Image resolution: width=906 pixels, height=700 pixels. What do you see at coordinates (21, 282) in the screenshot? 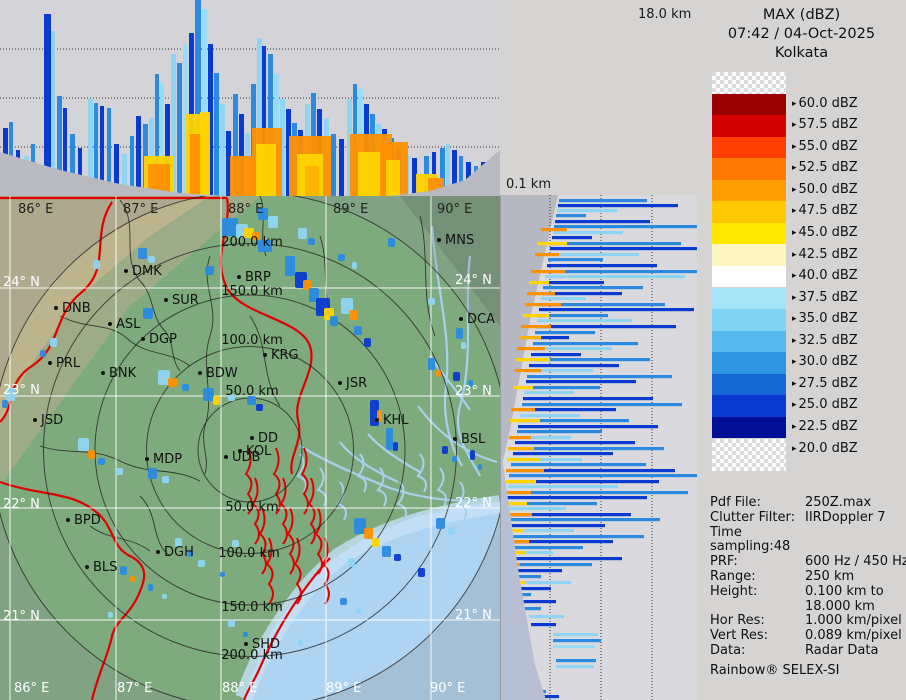
I see `latitude-label-left: 24° N` at bounding box center [21, 282].